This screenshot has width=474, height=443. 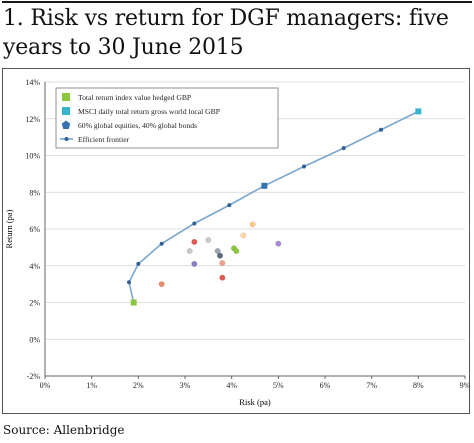 I want to click on y-tick-label: 6%, so click(x=34, y=229).